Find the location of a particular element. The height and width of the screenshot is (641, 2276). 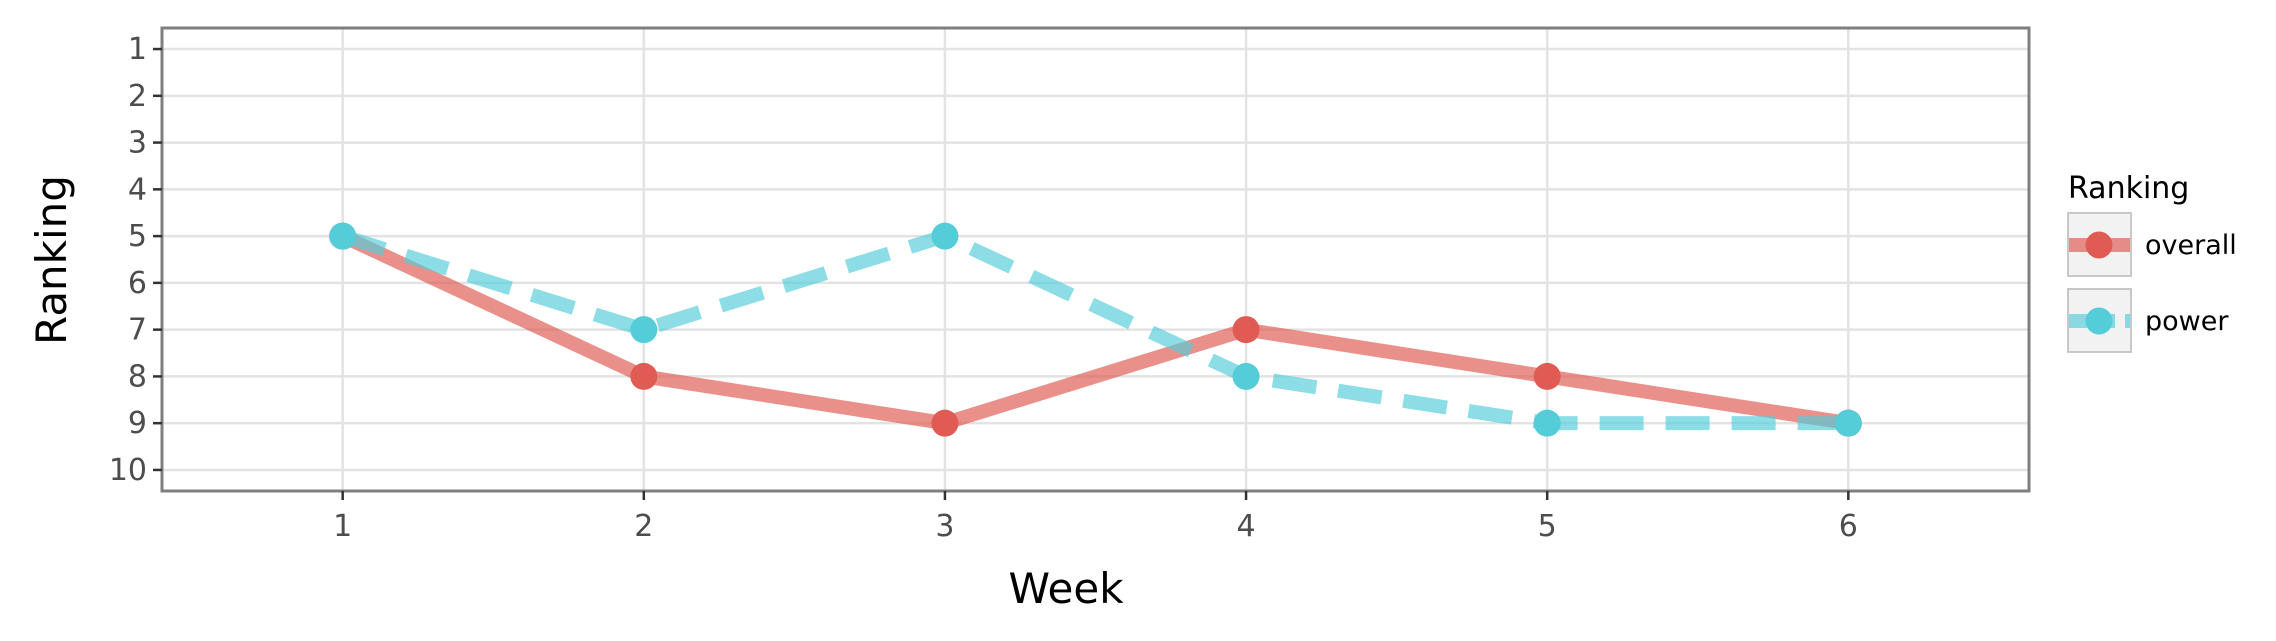

x-tick-label: 4 is located at coordinates (1246, 526).